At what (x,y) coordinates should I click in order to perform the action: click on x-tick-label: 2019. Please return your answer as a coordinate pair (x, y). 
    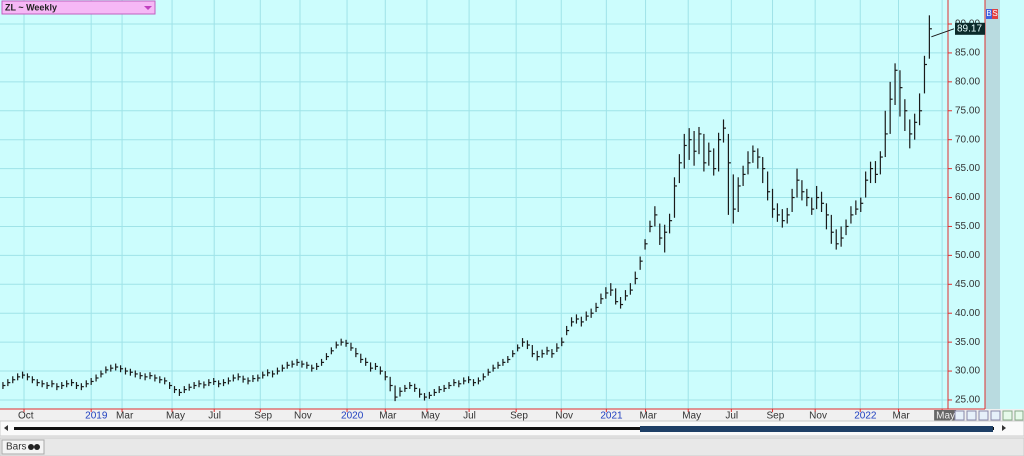
    Looking at the image, I should click on (96, 416).